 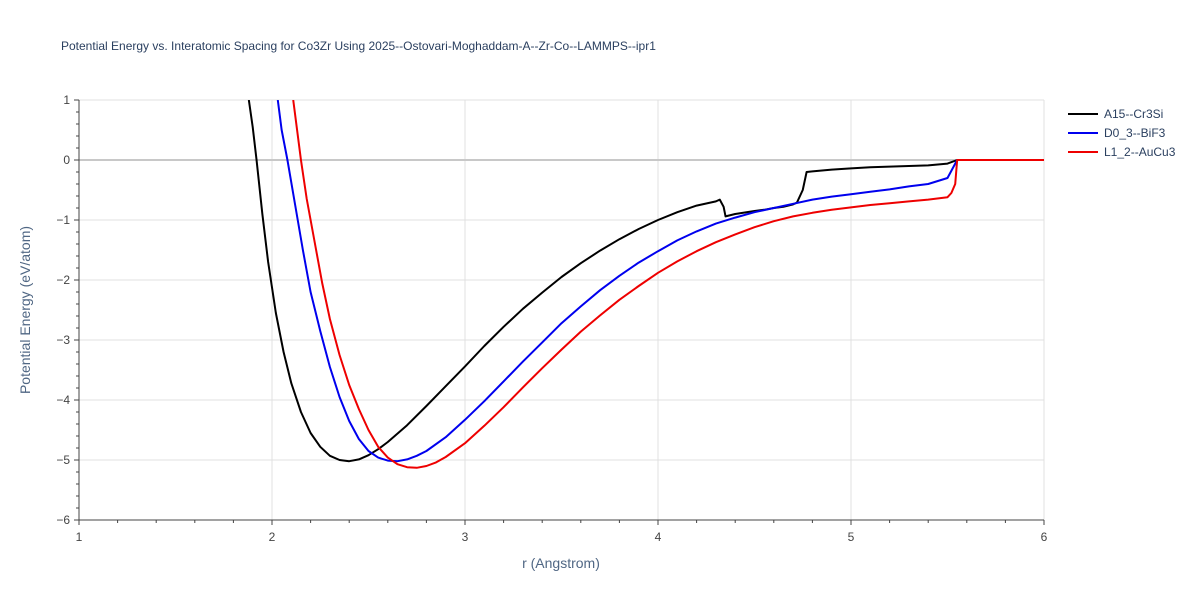 What do you see at coordinates (63, 460) in the screenshot?
I see `y-tick-label: −5` at bounding box center [63, 460].